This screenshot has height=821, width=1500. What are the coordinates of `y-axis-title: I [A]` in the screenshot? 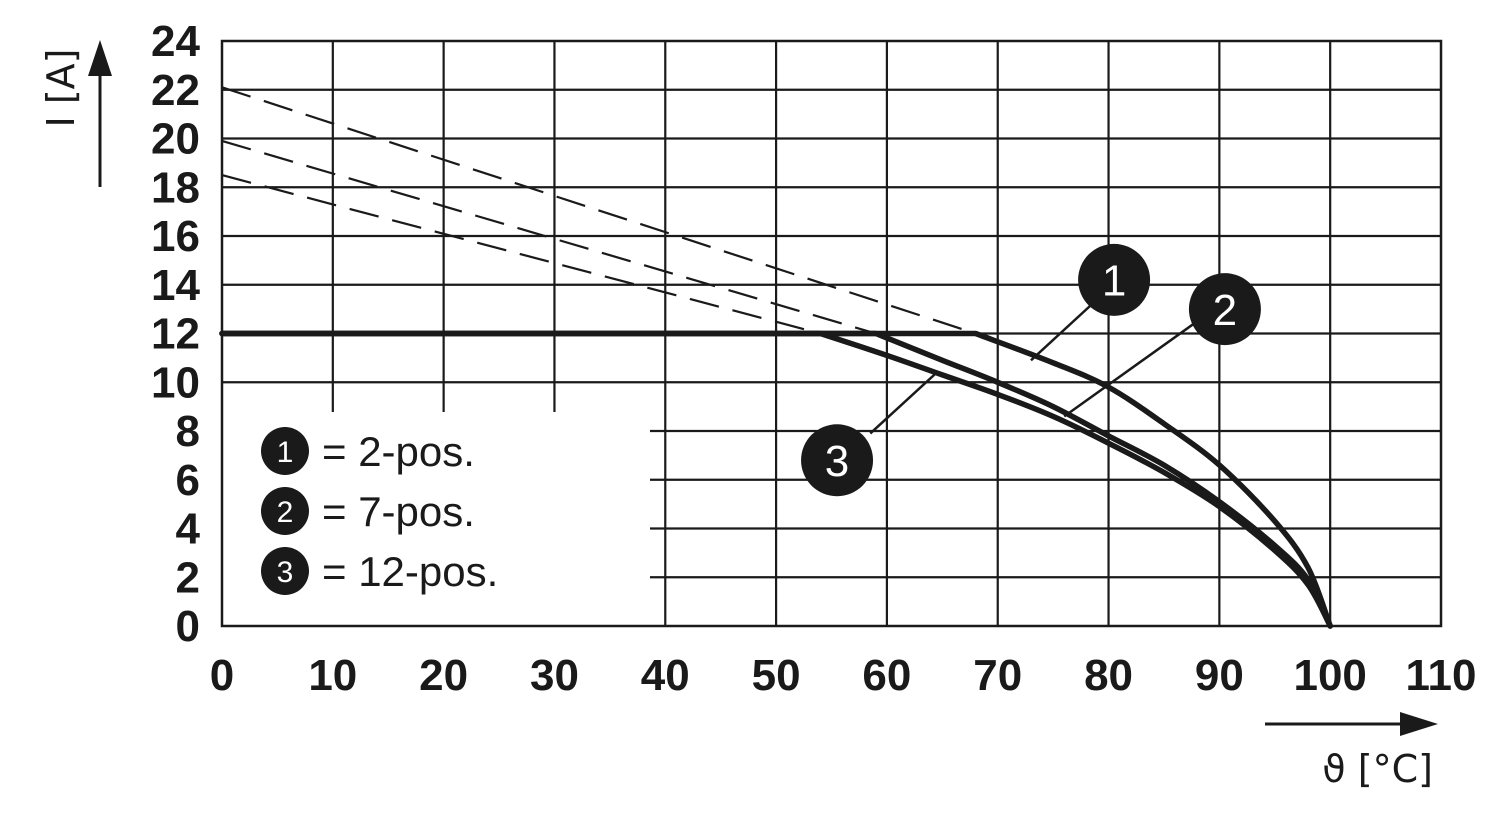 It's located at (61, 88).